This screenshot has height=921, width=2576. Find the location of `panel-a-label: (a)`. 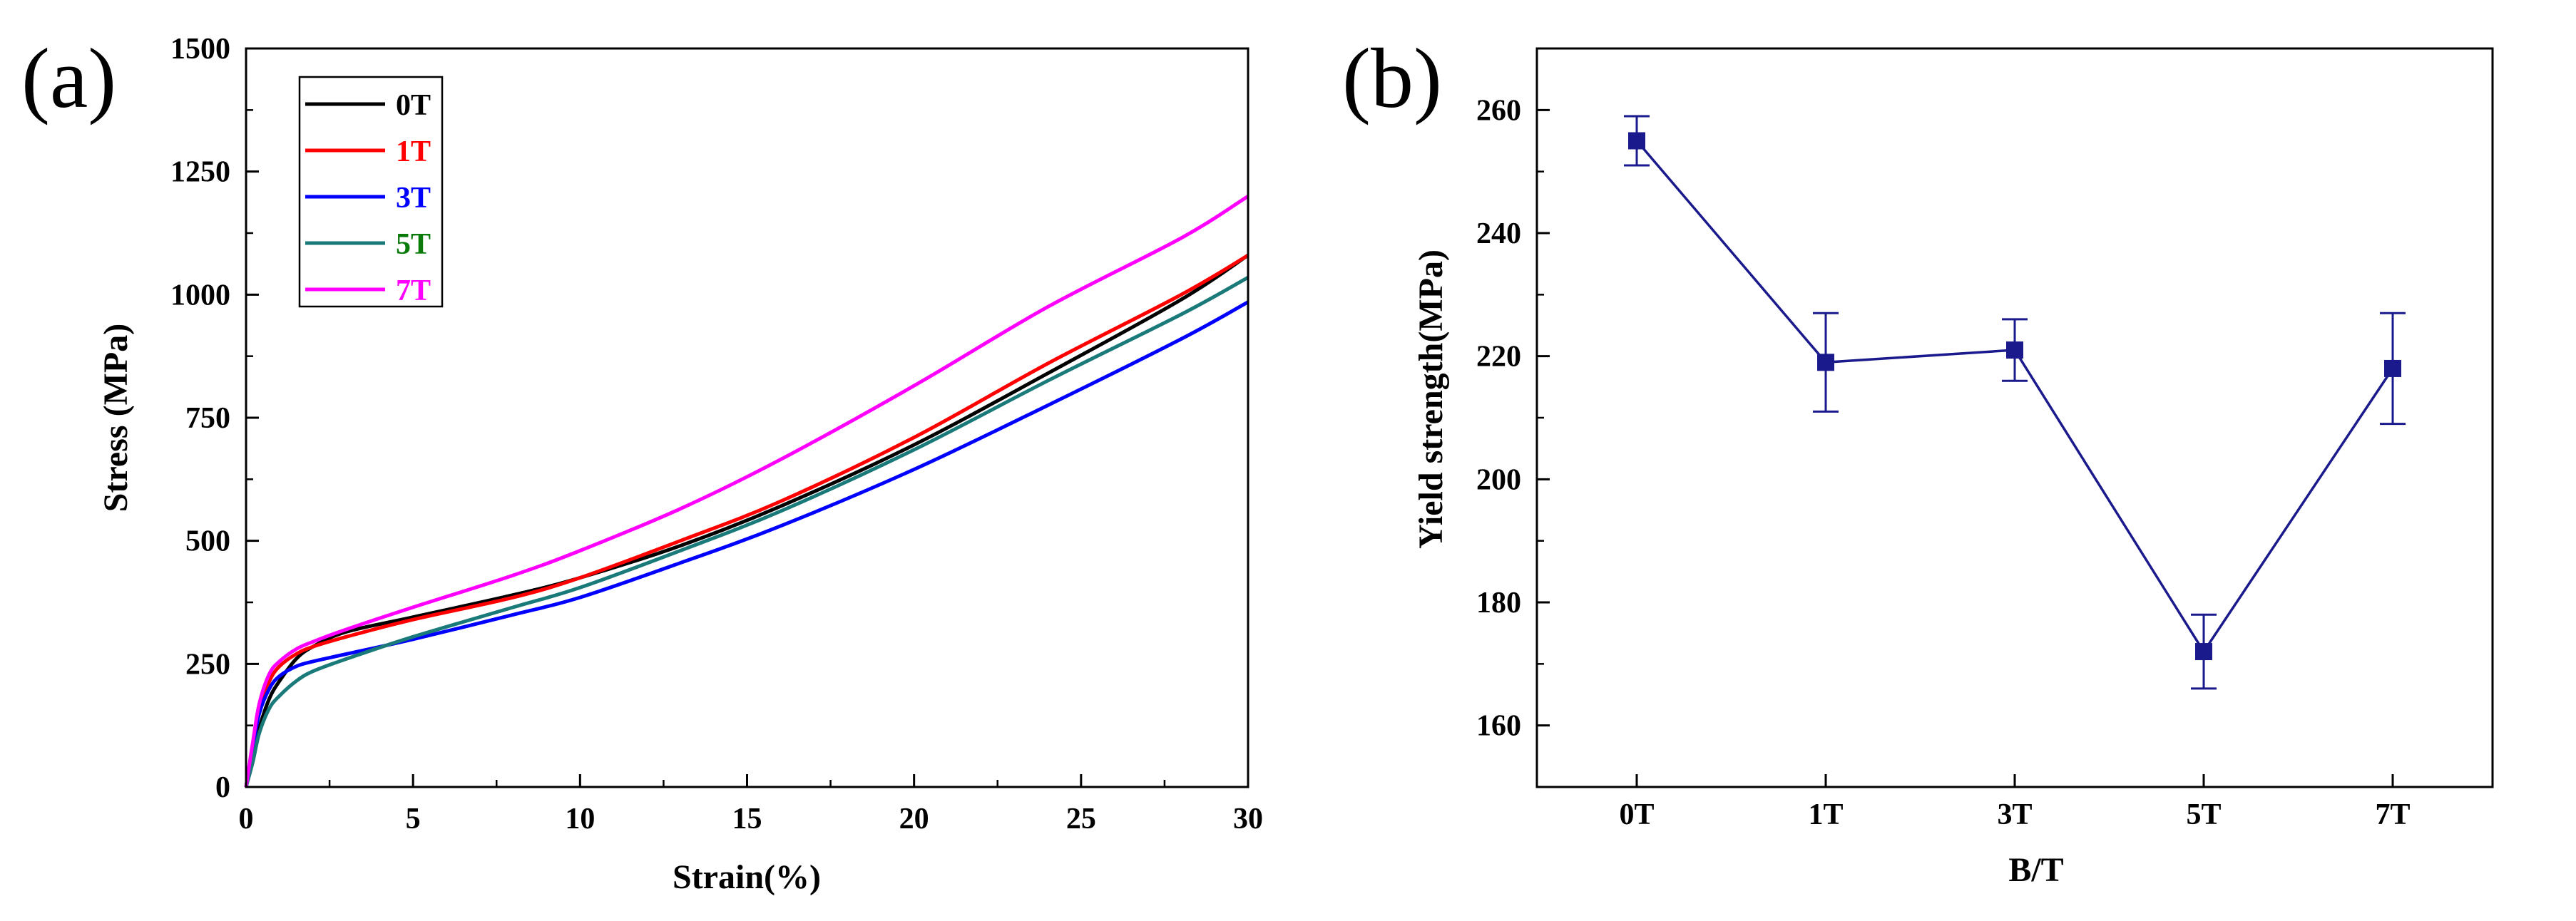

panel-a-label: (a) is located at coordinates (69, 78).